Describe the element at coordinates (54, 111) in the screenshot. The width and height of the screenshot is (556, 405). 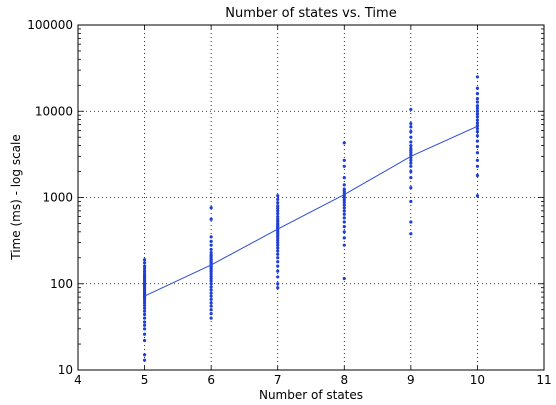
I see `y-tick-label: 10000` at that location.